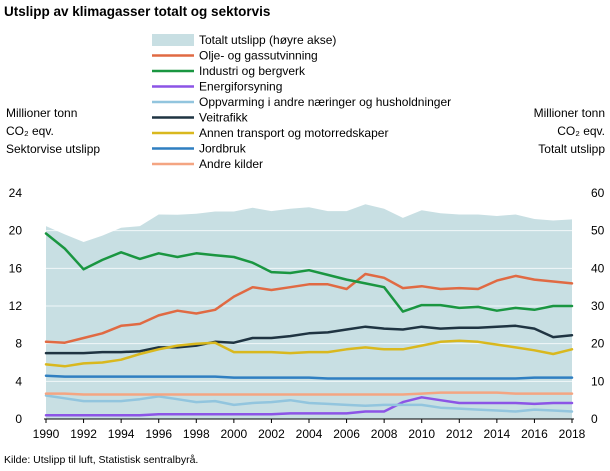 The width and height of the screenshot is (610, 471). What do you see at coordinates (16, 268) in the screenshot?
I see `y-left-tick-label: 16` at bounding box center [16, 268].